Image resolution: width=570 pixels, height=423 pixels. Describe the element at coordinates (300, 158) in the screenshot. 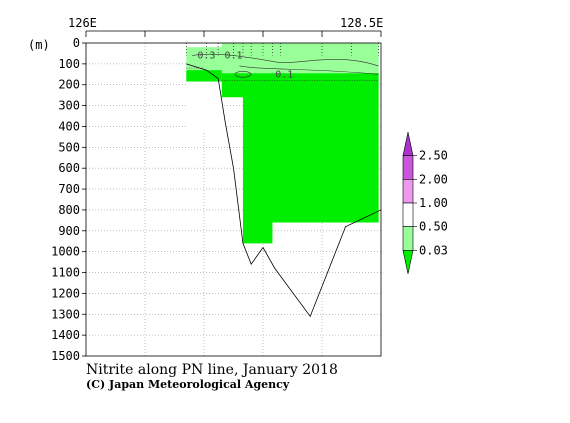

I see `region-deep-water` at that location.